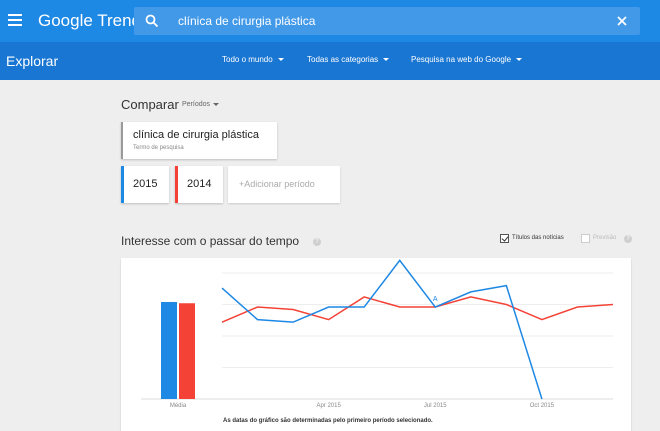 The width and height of the screenshot is (660, 431). I want to click on page-title: Explorar, so click(32, 61).